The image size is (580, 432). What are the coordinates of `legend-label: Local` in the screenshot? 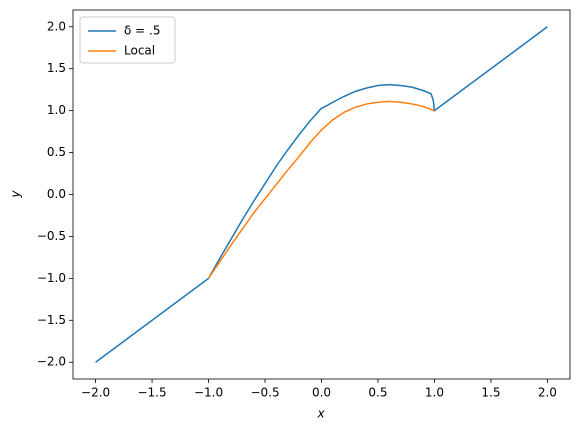 It's located at (139, 51).